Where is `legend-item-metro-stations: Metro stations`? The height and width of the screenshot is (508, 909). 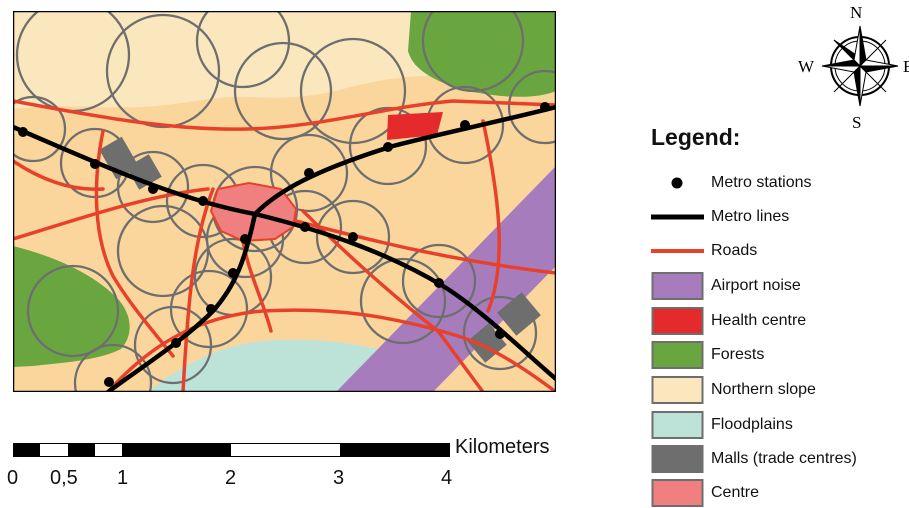
legend-item-metro-stations: Metro stations is located at coordinates (780, 183).